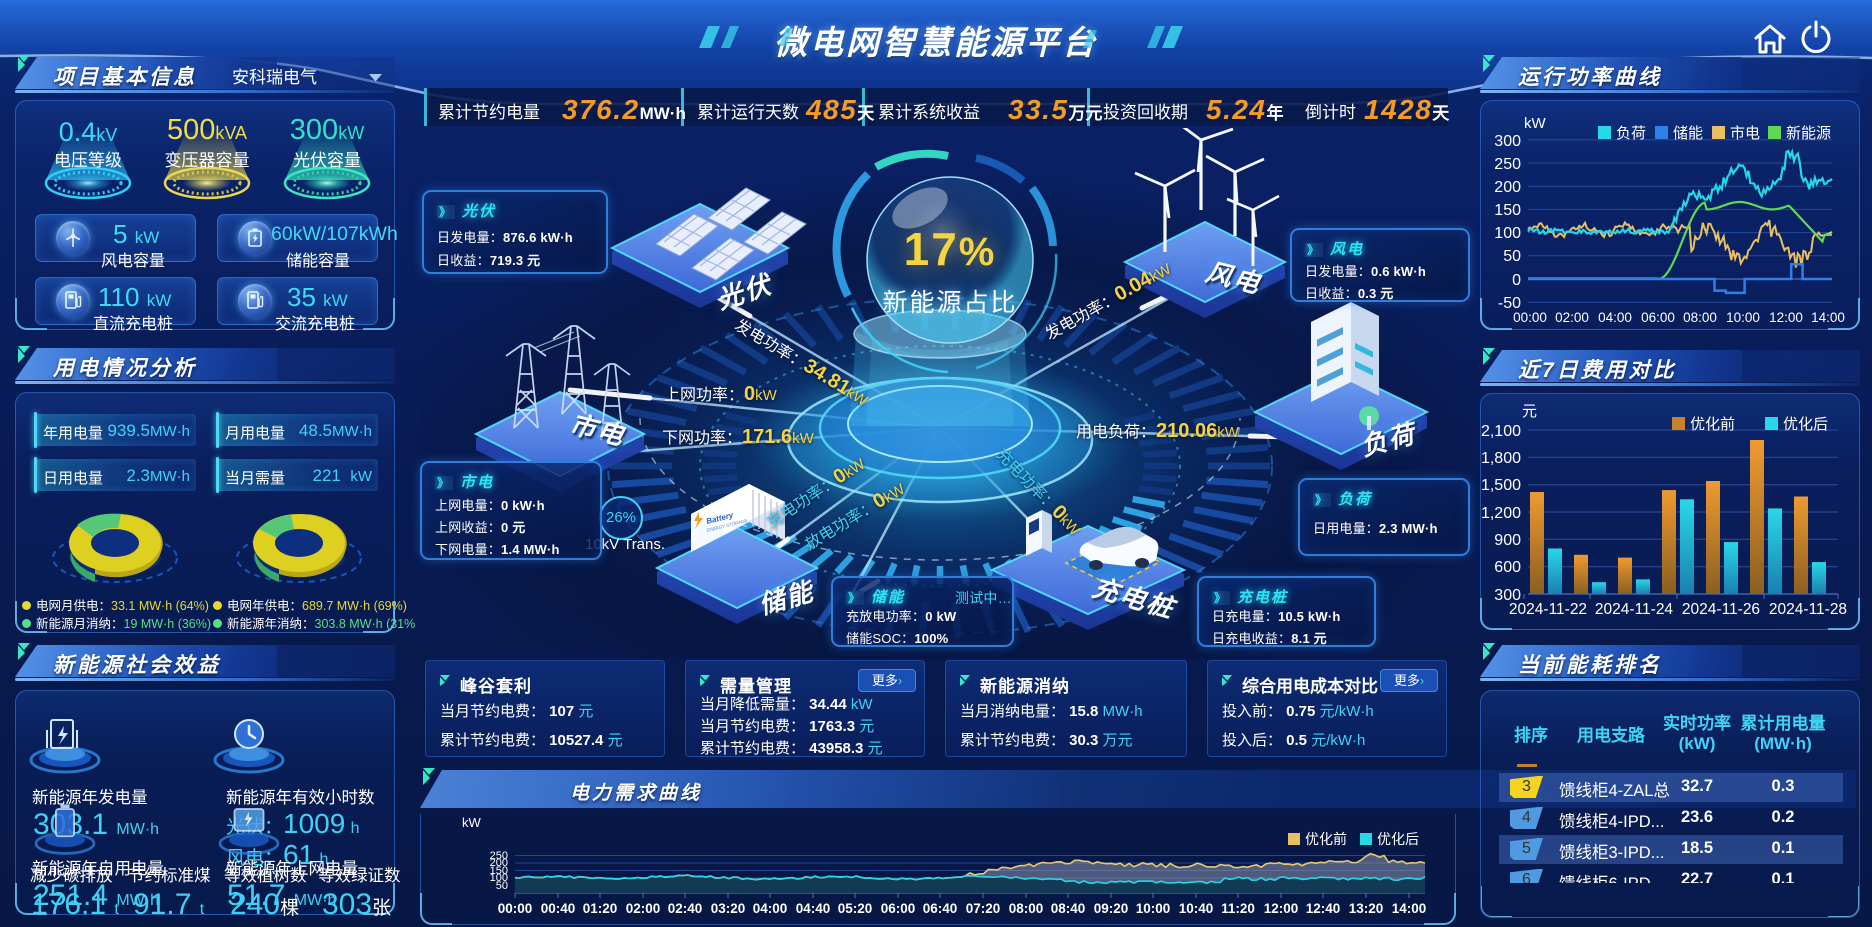 The width and height of the screenshot is (1872, 927). Describe the element at coordinates (1745, 133) in the screenshot. I see `svg-text: 市电` at that location.